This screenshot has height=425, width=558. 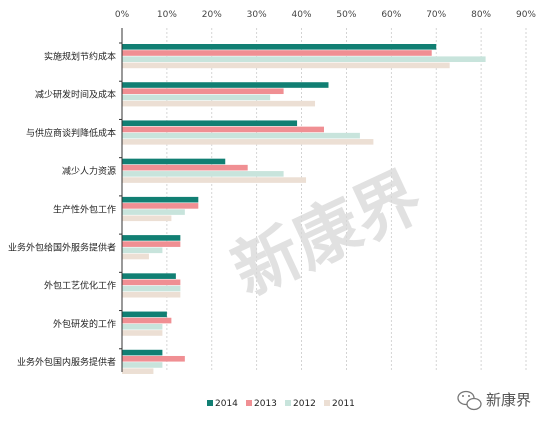 I want to click on x-tick-label: 20%, so click(x=212, y=15).